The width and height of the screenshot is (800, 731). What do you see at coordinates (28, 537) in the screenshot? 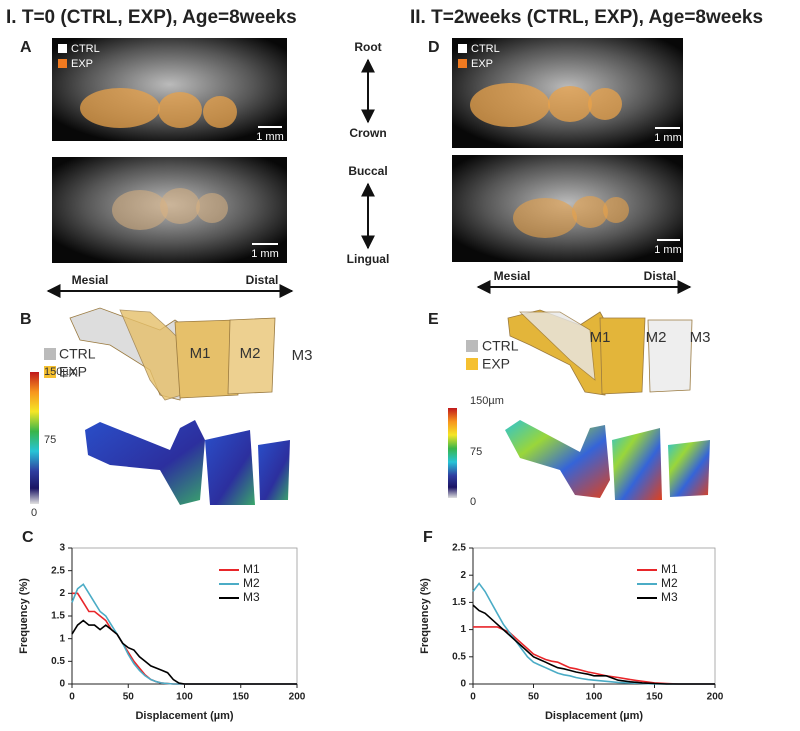
I see `panel-label: C` at bounding box center [28, 537].